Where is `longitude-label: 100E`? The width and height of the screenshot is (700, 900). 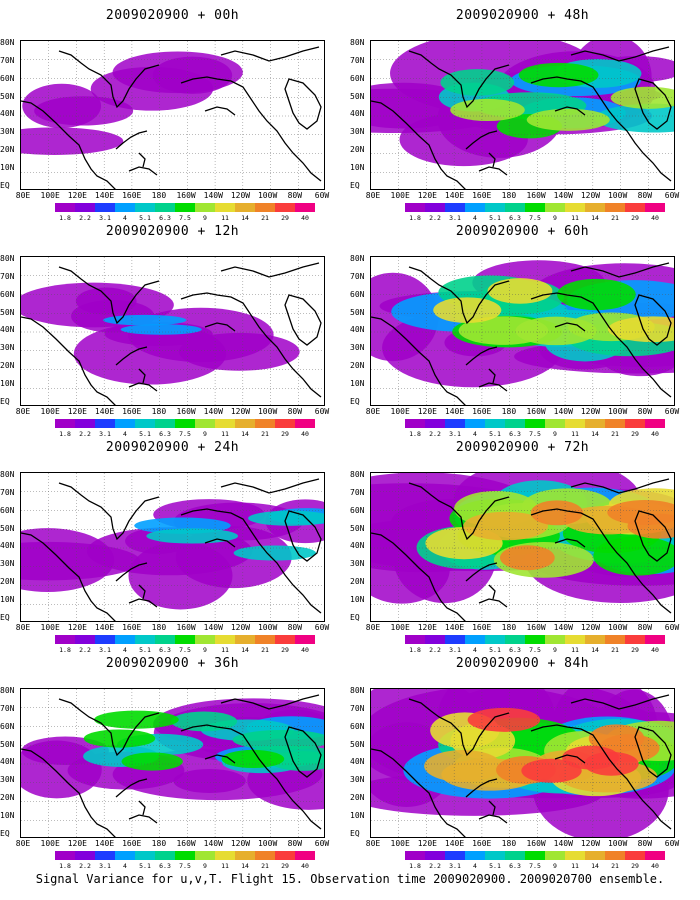
longitude-label: 100E is located at coordinates (400, 411).